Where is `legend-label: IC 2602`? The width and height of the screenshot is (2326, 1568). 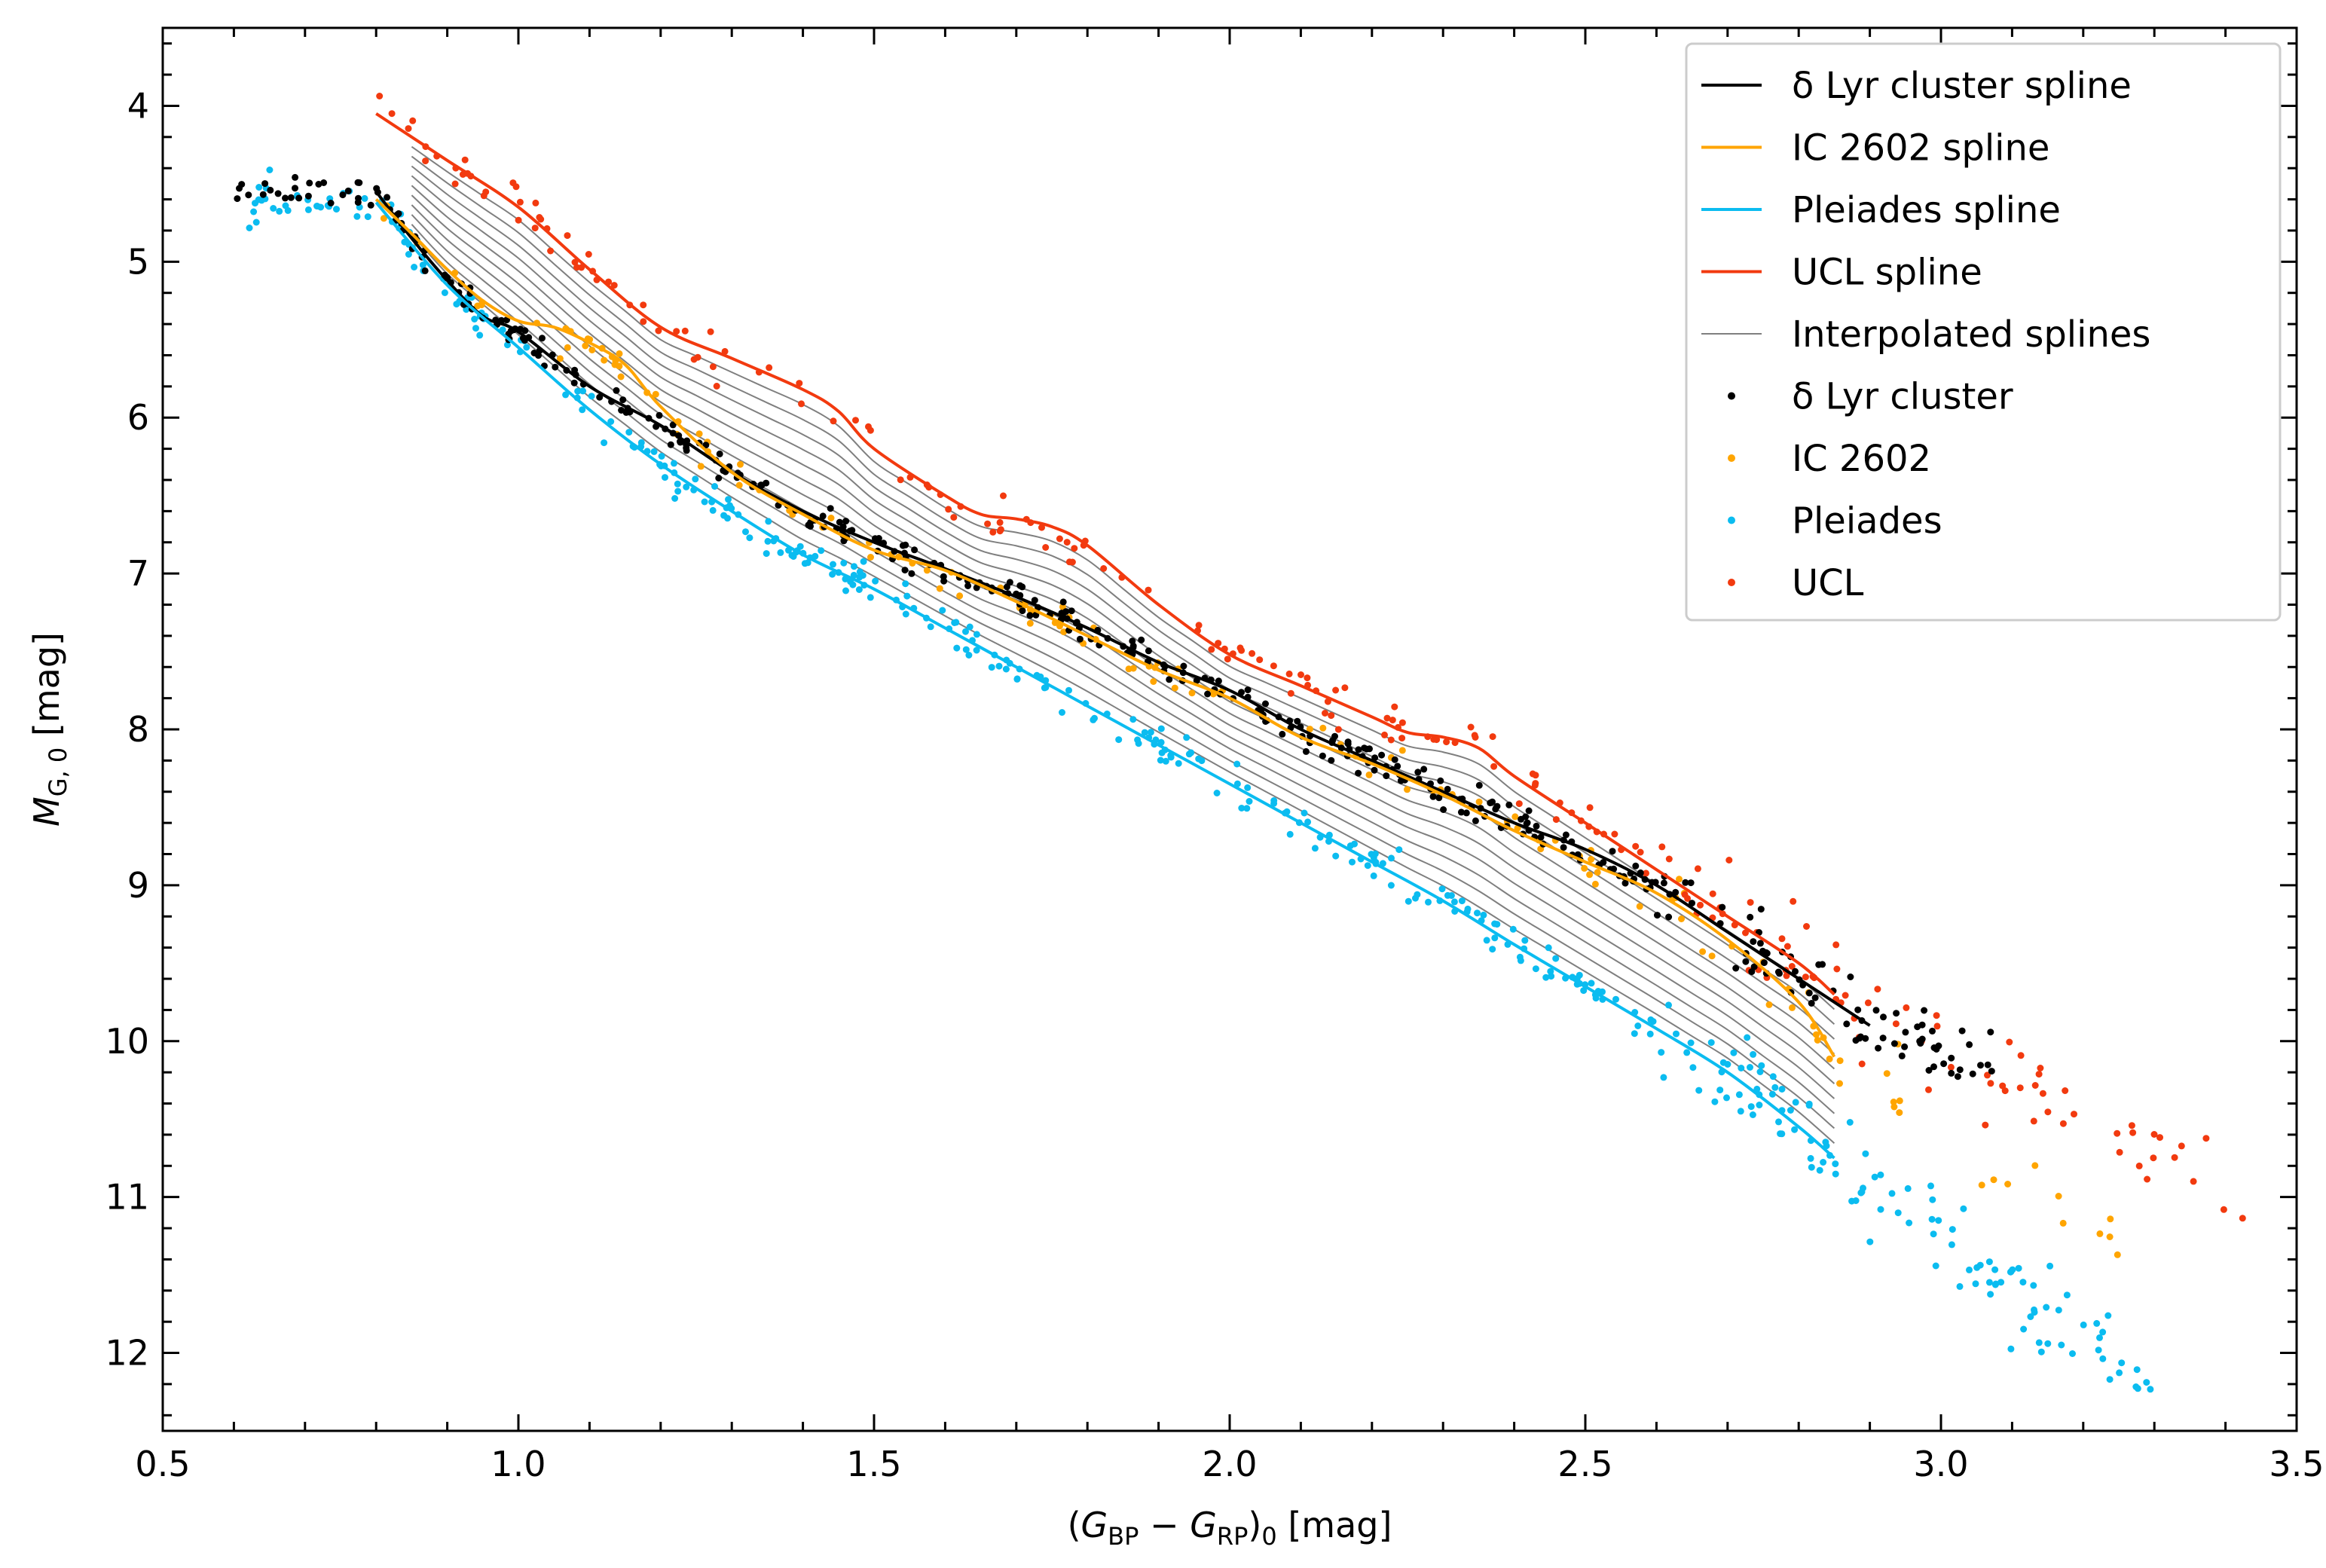
legend-label: IC 2602 is located at coordinates (1861, 459).